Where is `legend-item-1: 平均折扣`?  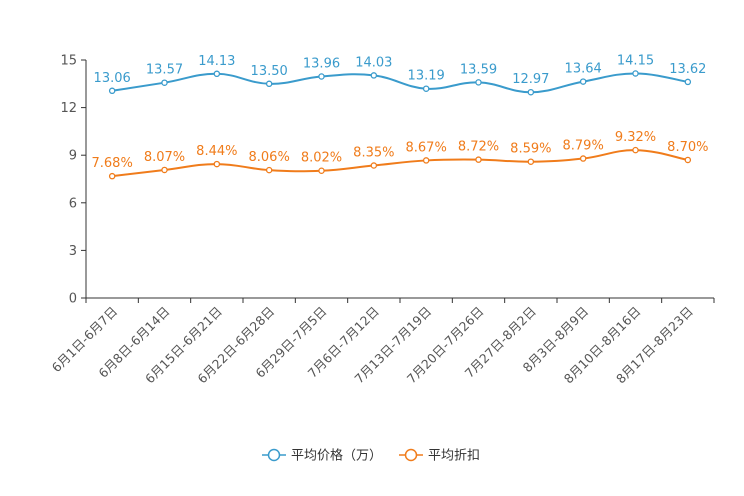 legend-item-1: 平均折扣 is located at coordinates (439, 456).